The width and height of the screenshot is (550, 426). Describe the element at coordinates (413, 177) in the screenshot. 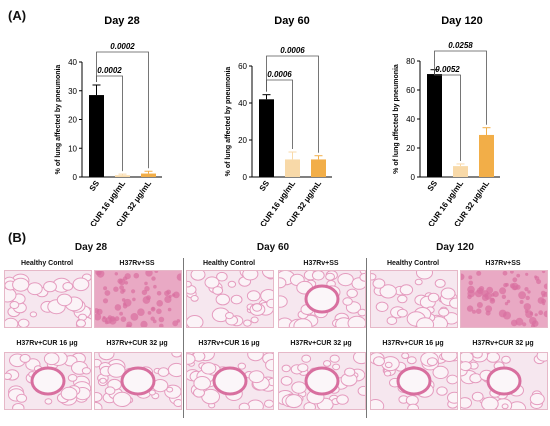

I see `chart3-y-tick-label: 0` at that location.